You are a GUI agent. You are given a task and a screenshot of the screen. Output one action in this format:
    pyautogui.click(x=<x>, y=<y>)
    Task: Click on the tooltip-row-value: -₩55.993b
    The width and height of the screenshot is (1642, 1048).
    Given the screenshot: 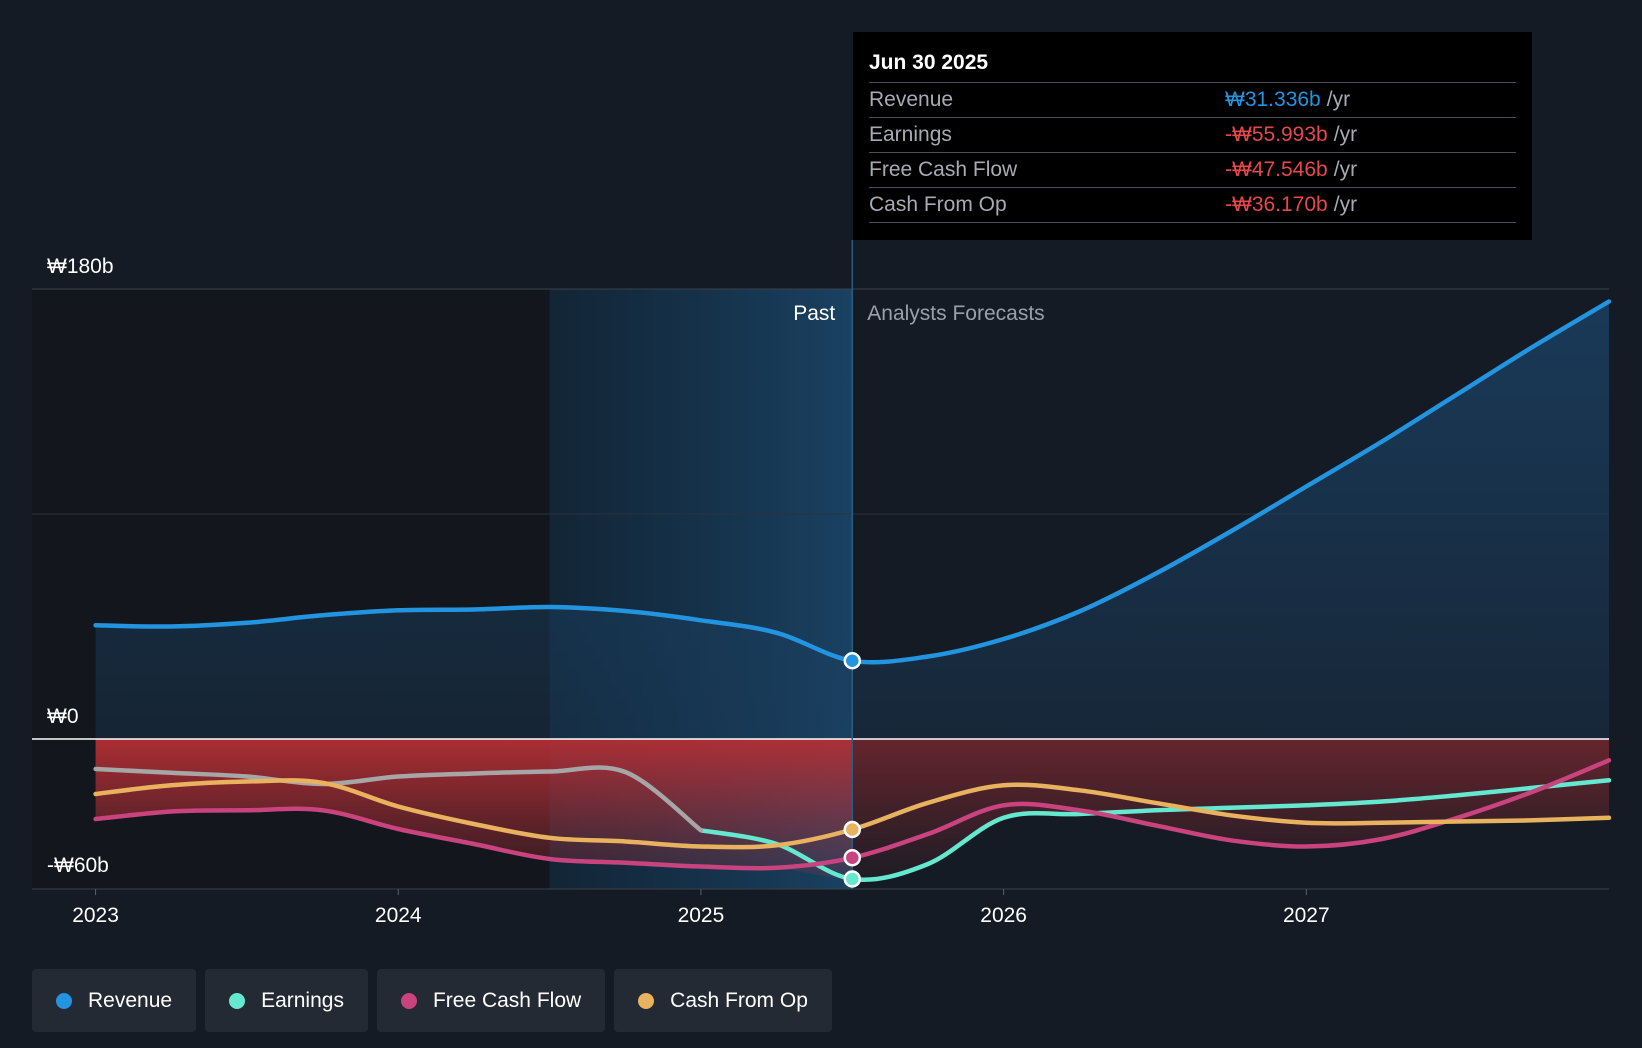 What is the action you would take?
    pyautogui.click(x=1276, y=134)
    